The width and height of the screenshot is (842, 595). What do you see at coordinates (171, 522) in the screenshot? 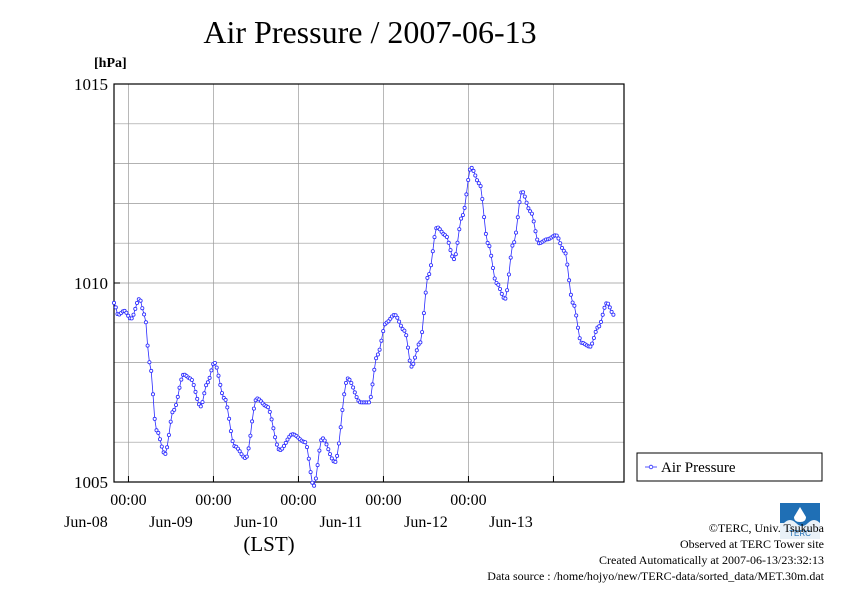
I see `x-tick-day-label: Jun-09` at bounding box center [171, 522].